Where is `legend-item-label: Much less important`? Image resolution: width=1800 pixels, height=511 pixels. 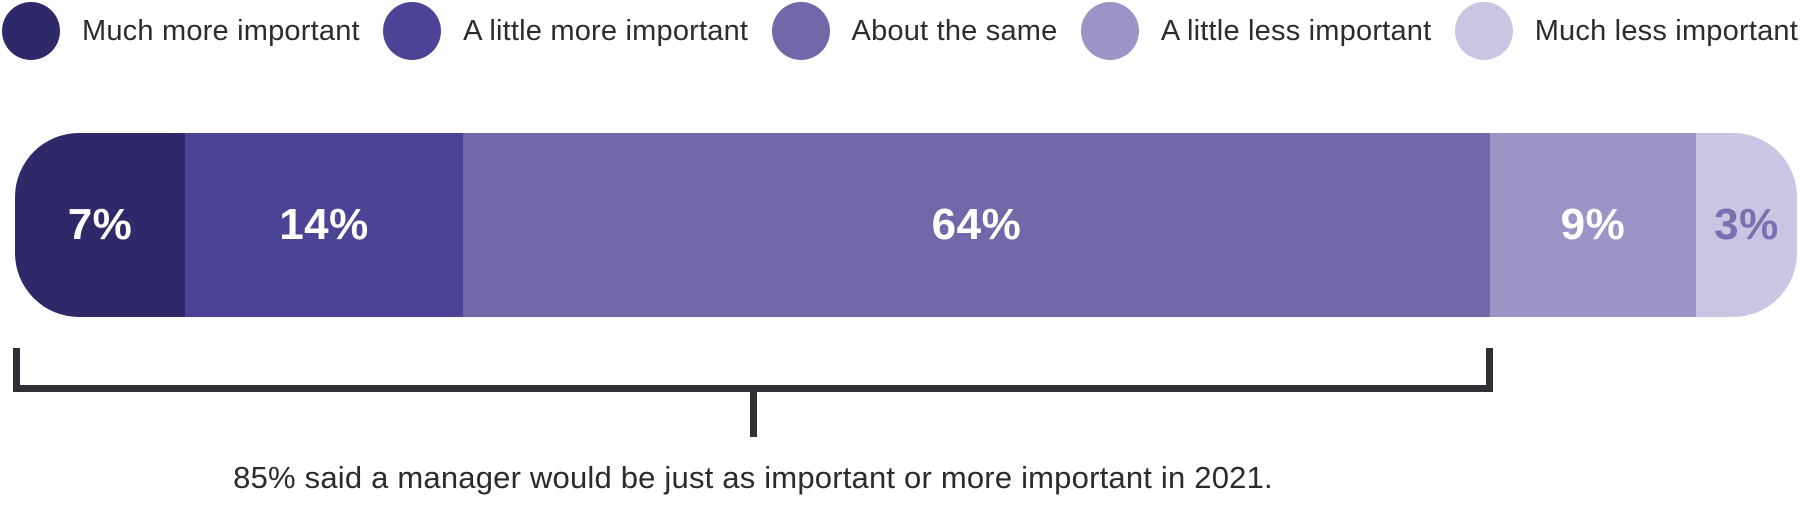
legend-item-label: Much less important is located at coordinates (1666, 30).